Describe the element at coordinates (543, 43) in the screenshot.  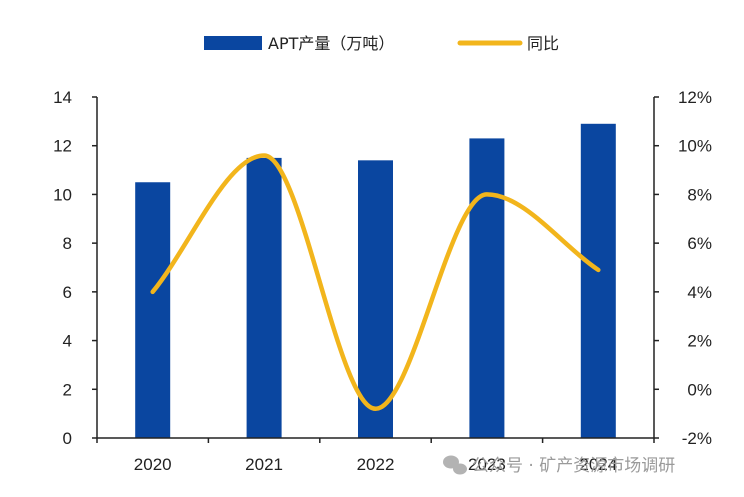
I see `legend-label-line: 同比` at that location.